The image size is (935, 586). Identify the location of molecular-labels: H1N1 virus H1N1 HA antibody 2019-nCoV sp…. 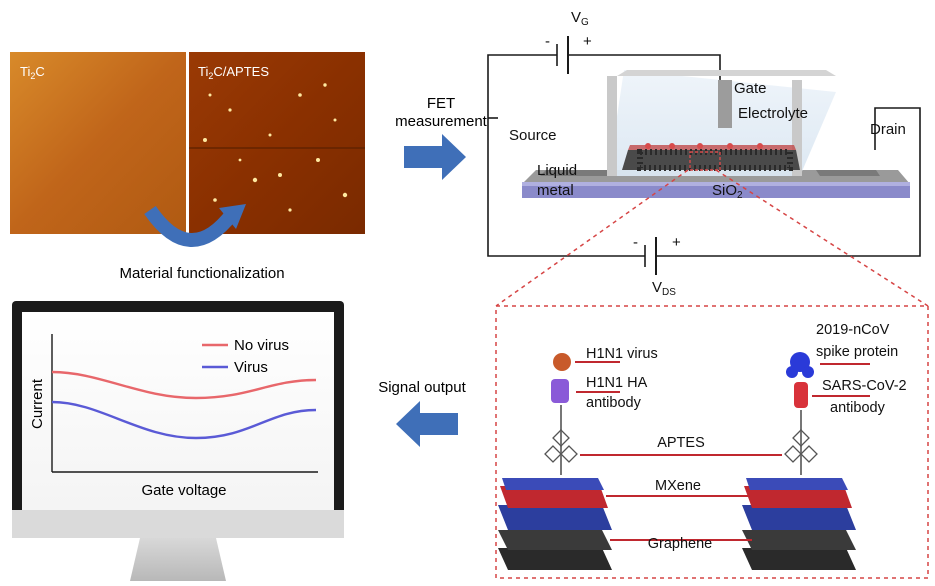
(746, 437).